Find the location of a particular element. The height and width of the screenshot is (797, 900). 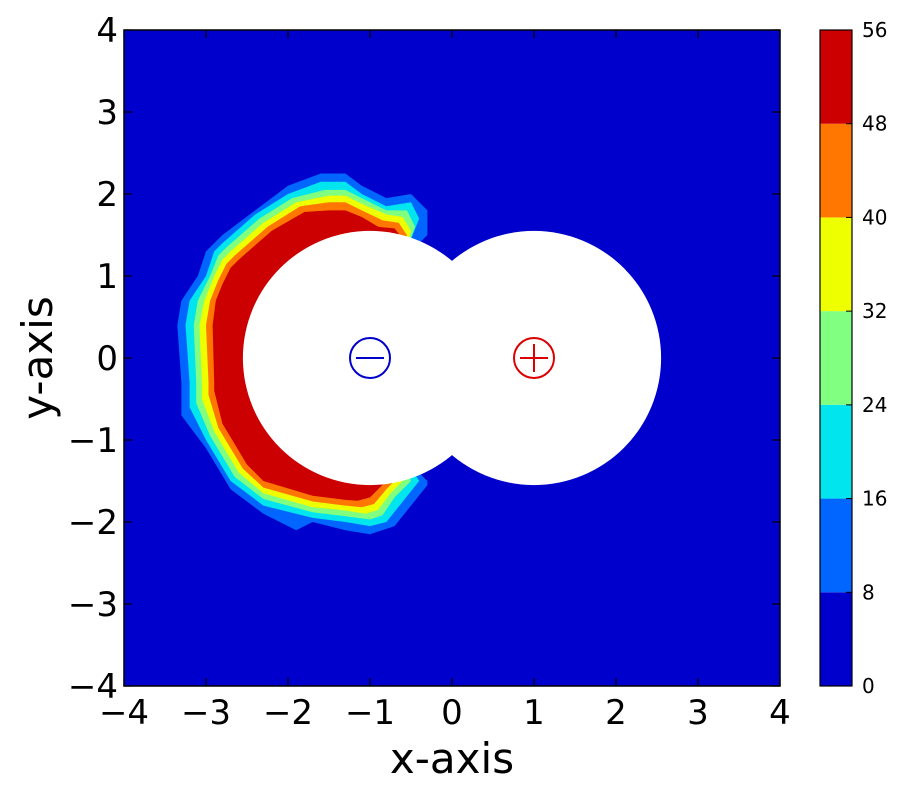

positive-charge-ring is located at coordinates (534, 358).